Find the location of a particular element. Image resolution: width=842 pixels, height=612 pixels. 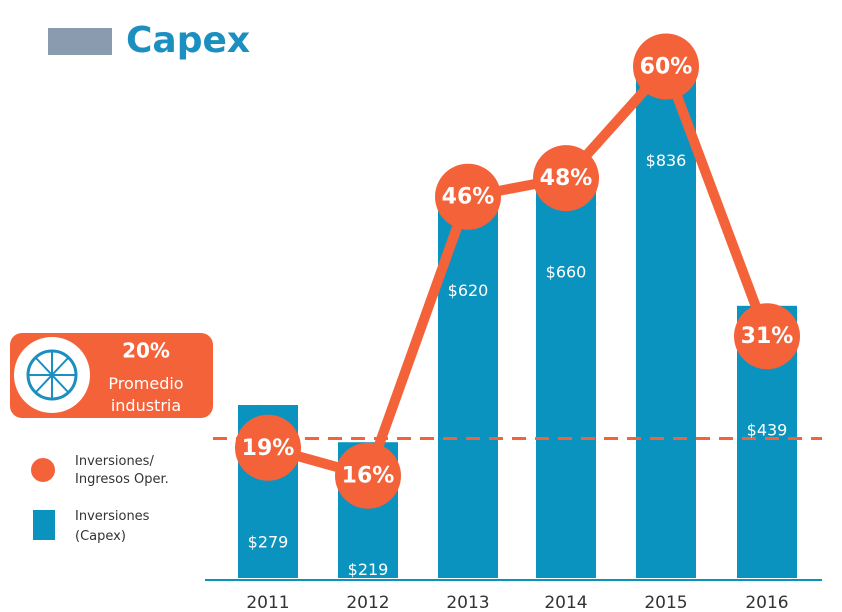

title-swatch is located at coordinates (80, 41).